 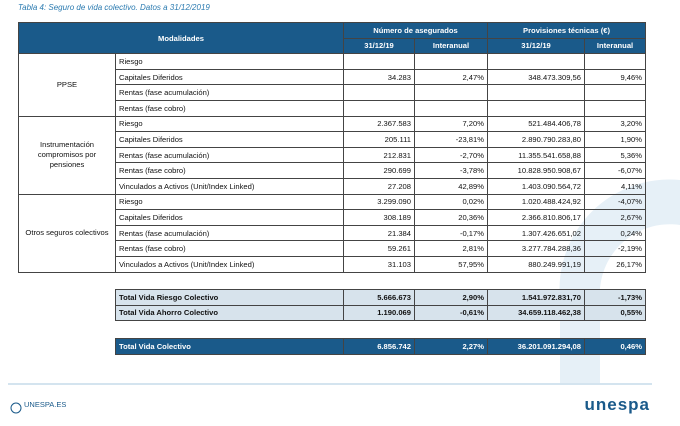 What do you see at coordinates (45, 404) in the screenshot?
I see `footer-site: UNESPA.ES` at bounding box center [45, 404].